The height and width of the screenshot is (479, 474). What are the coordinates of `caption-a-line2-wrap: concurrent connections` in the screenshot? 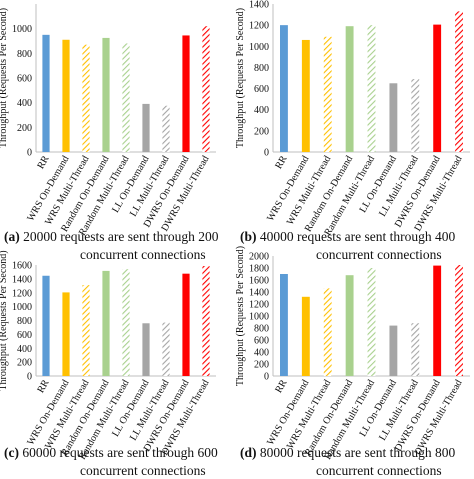 It's located at (143, 254).